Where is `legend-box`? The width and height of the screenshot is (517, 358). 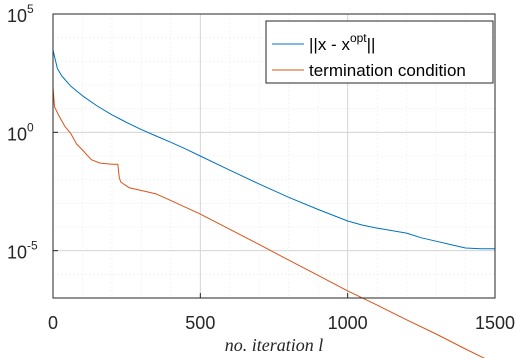
legend-box is located at coordinates (379, 52).